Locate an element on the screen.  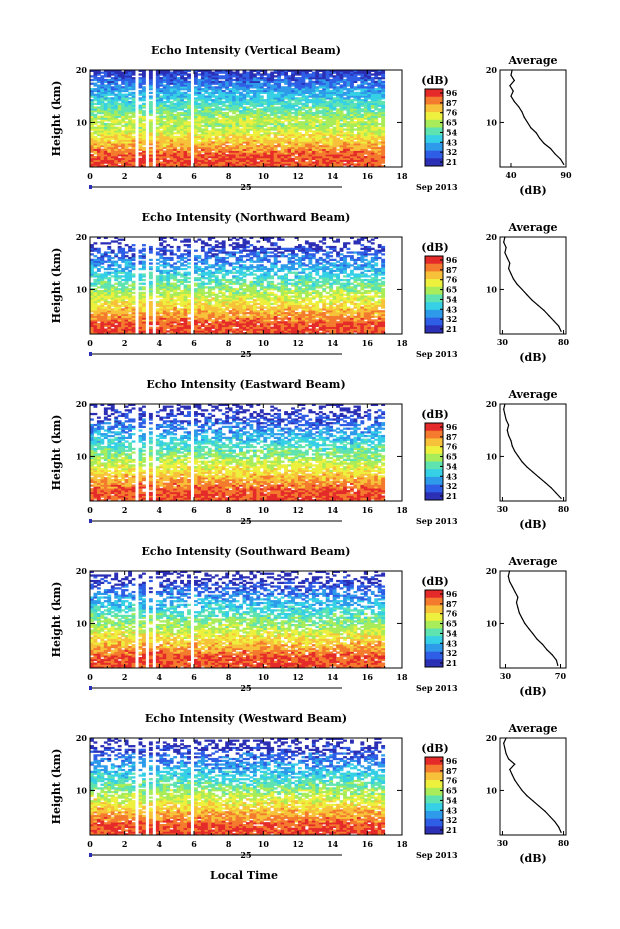
heatmap-cells is located at coordinates (238, 285).